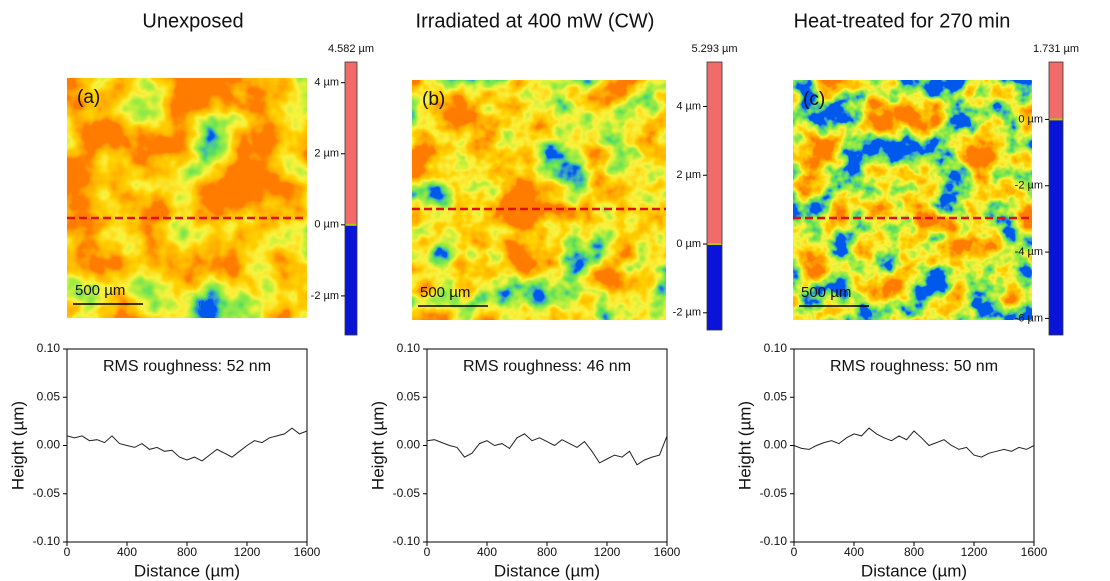 The height and width of the screenshot is (581, 1110). I want to click on panel-title: Unexposed, so click(192, 21).